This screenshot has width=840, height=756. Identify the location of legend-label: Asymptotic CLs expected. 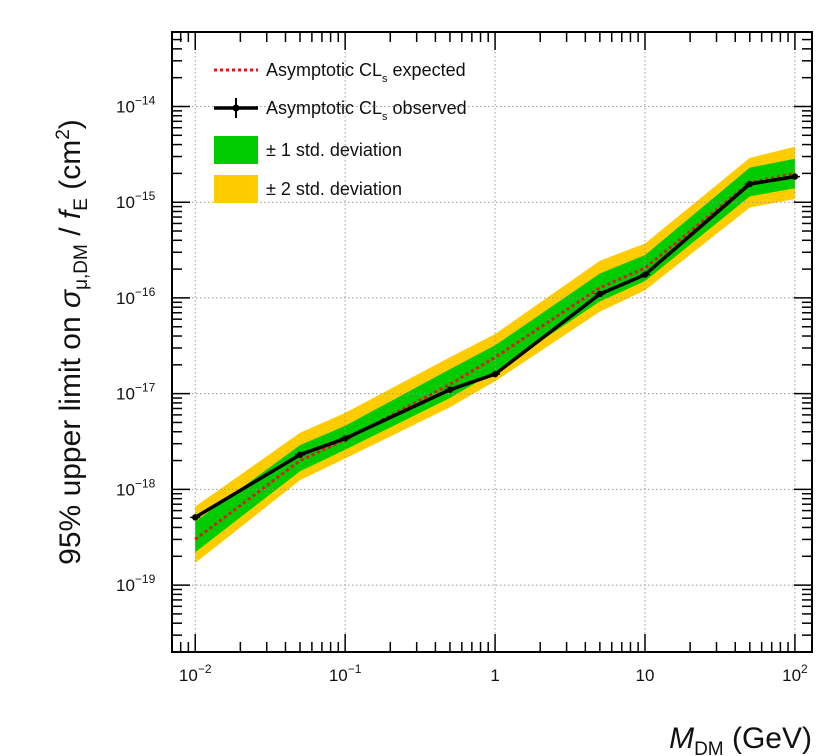
(366, 72).